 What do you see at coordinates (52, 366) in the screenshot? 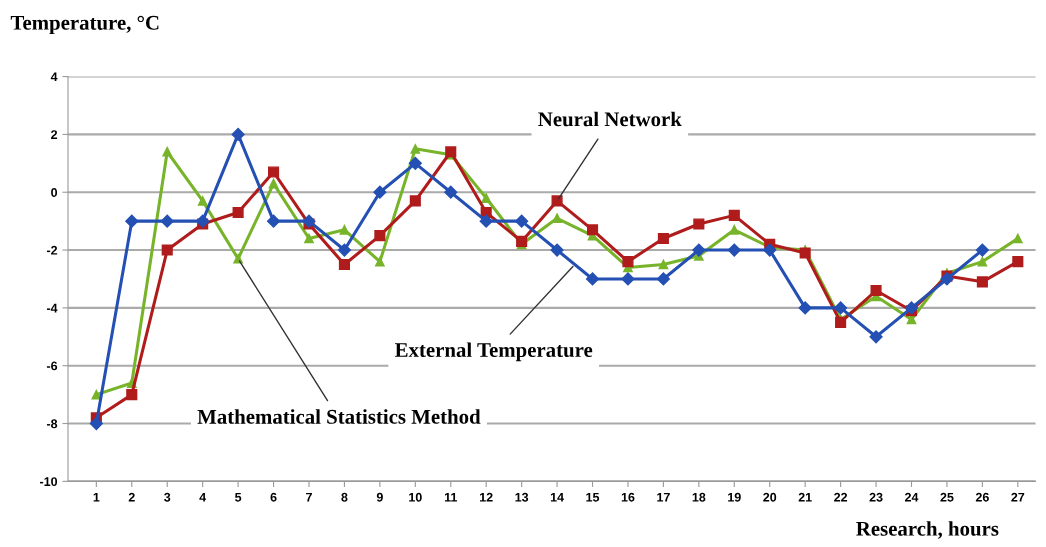
I see `y-tick-label: -6` at bounding box center [52, 366].